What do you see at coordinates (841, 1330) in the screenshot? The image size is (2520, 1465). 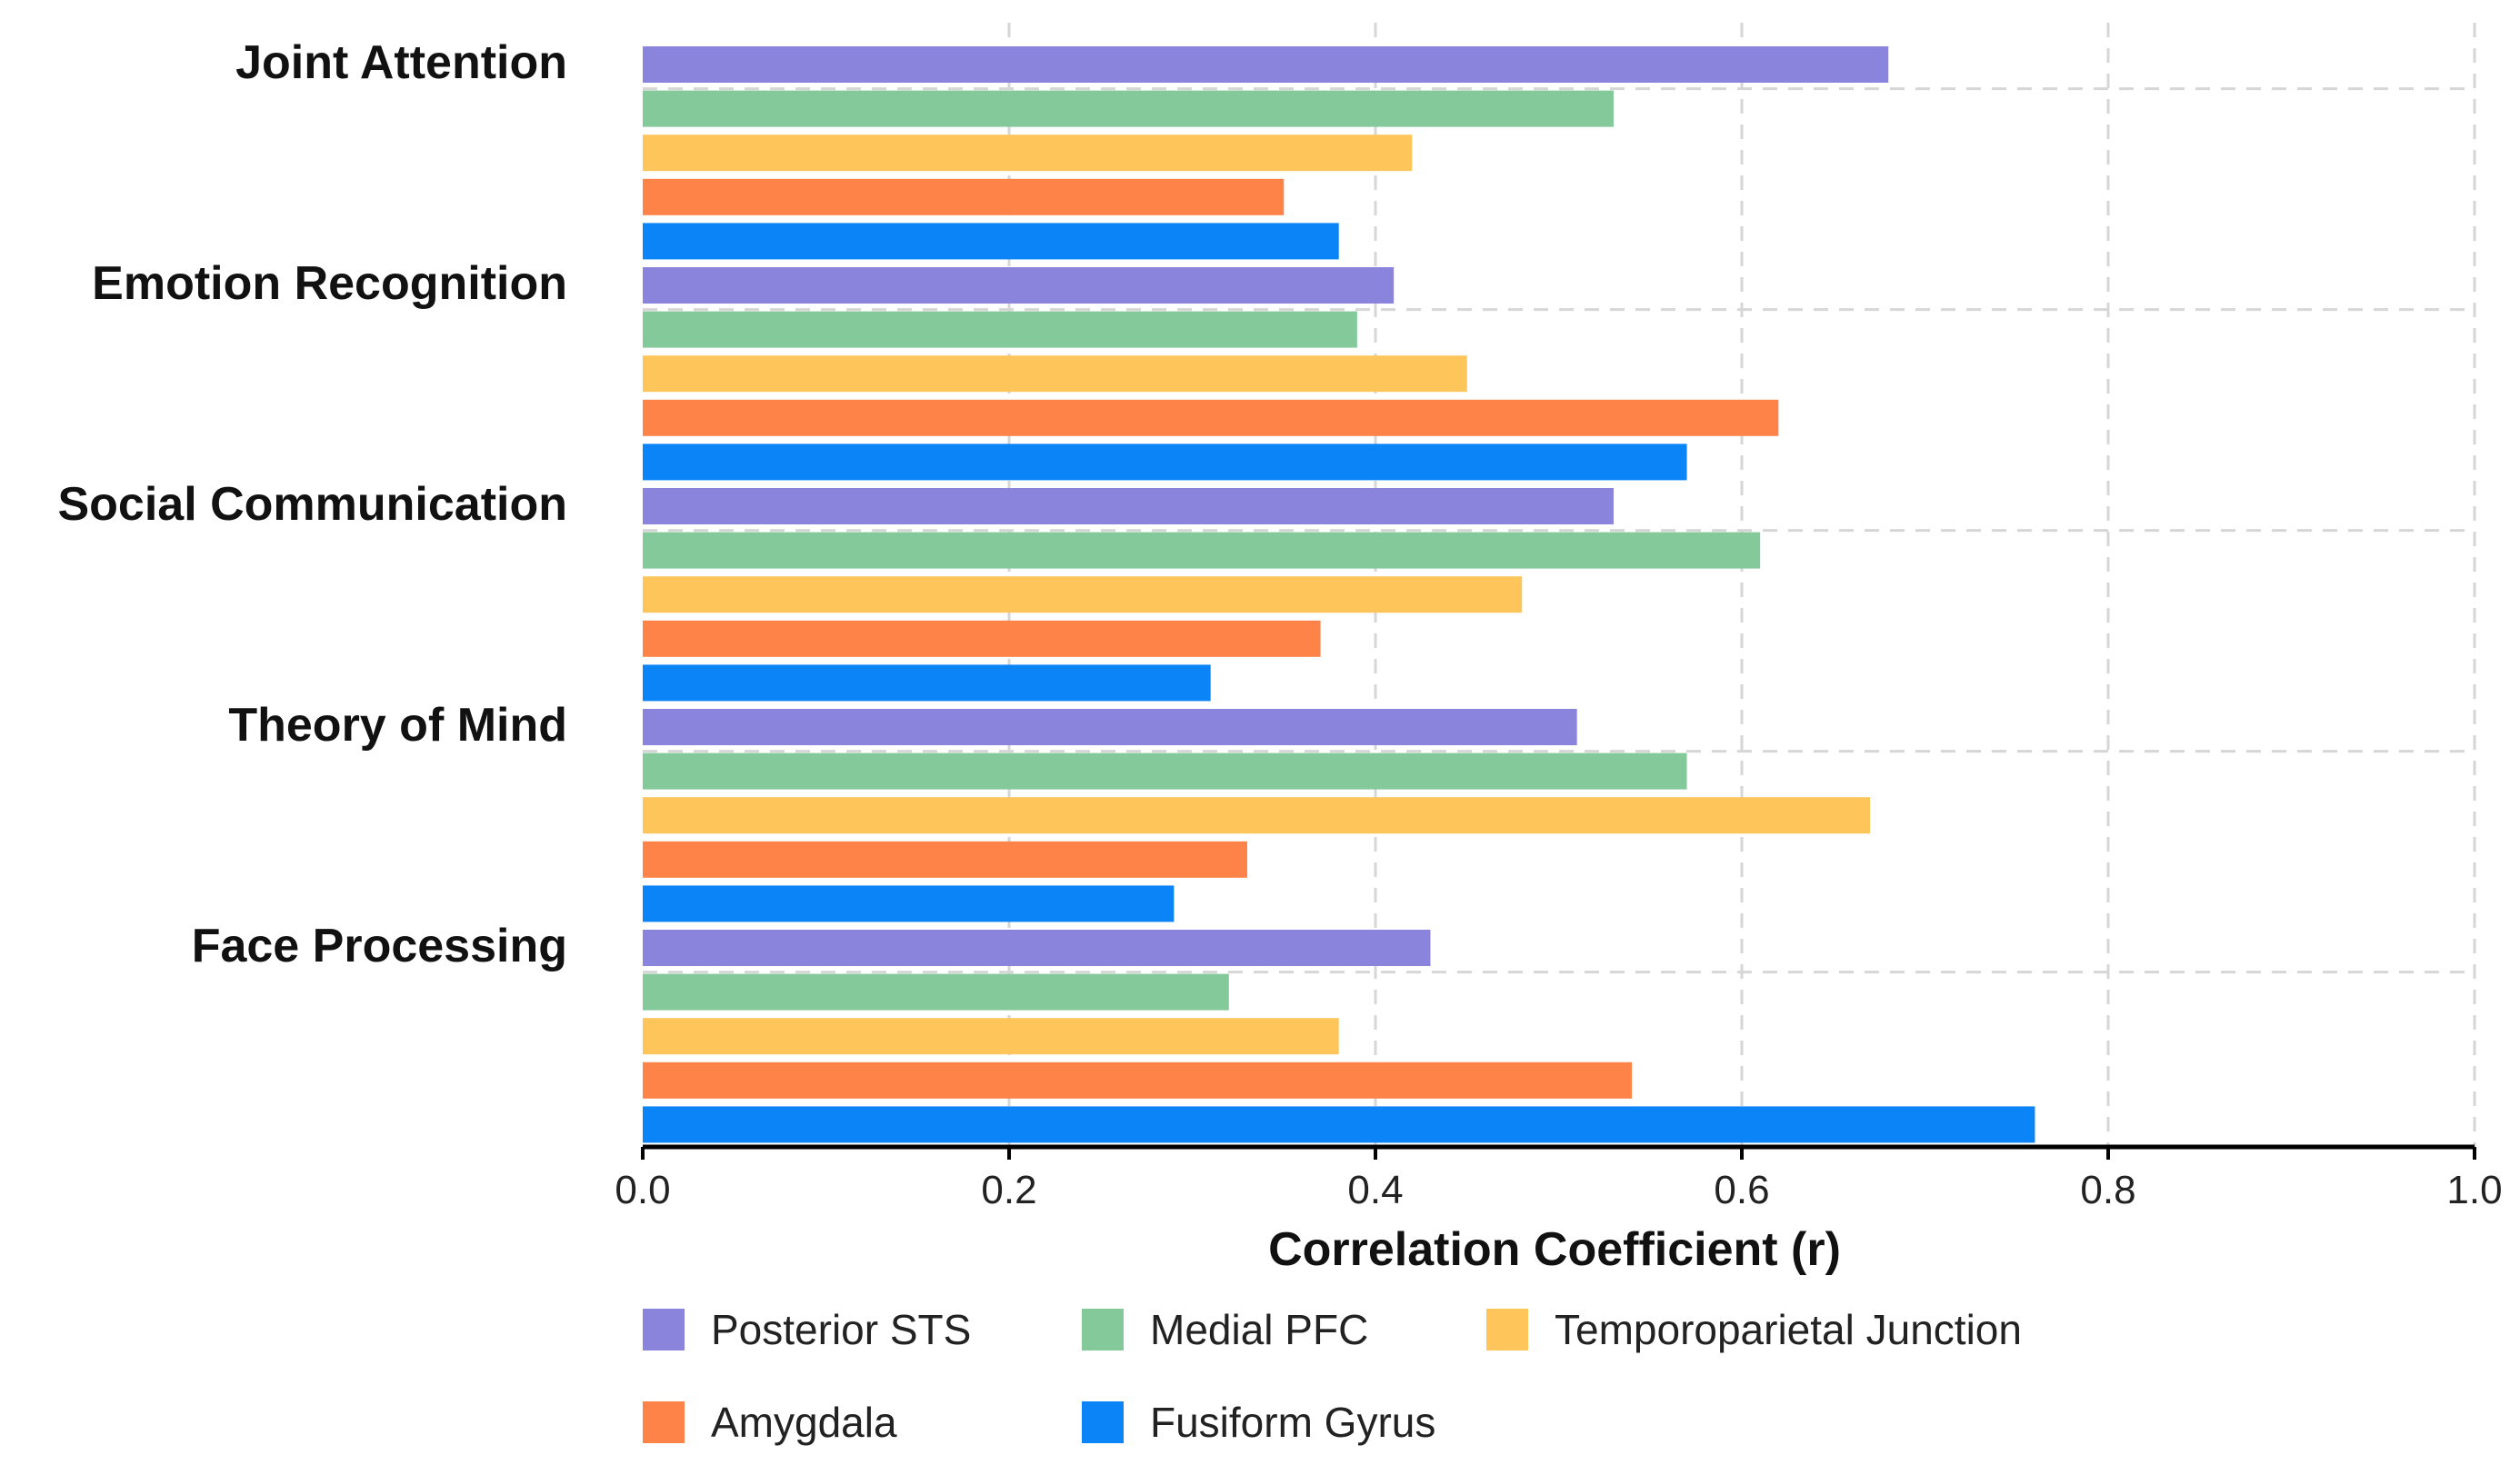 I see `legend-label: Posterior STS` at bounding box center [841, 1330].